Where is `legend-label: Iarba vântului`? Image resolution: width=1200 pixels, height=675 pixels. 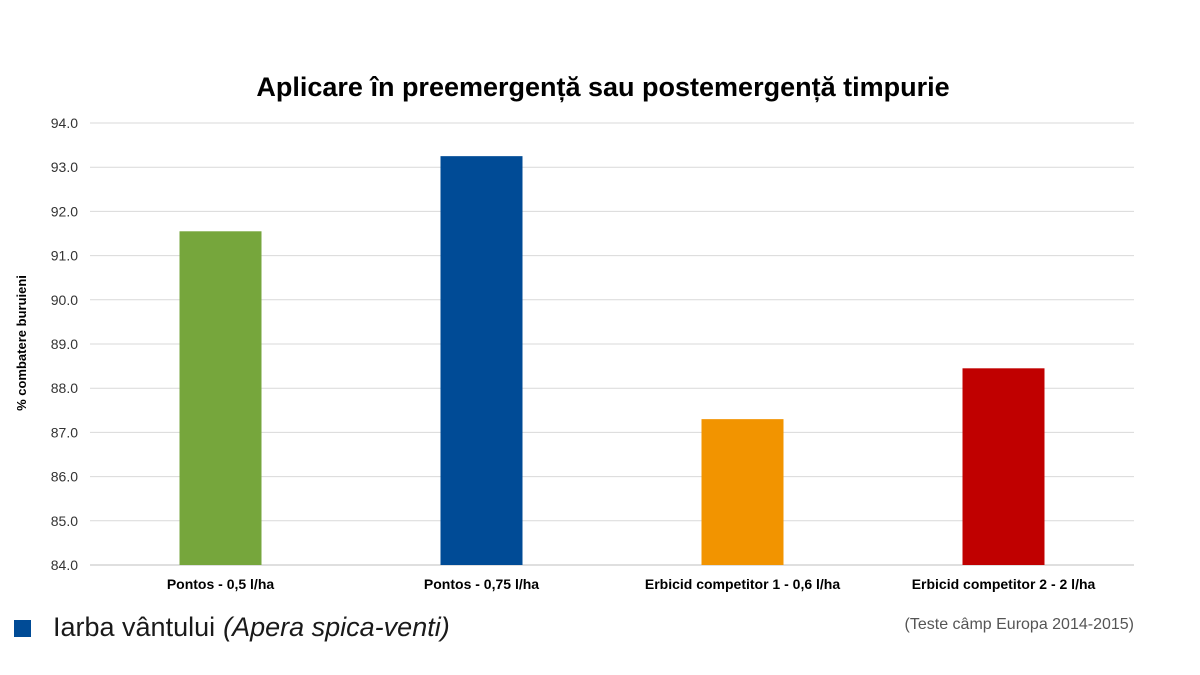 legend-label: Iarba vântului is located at coordinates (134, 627).